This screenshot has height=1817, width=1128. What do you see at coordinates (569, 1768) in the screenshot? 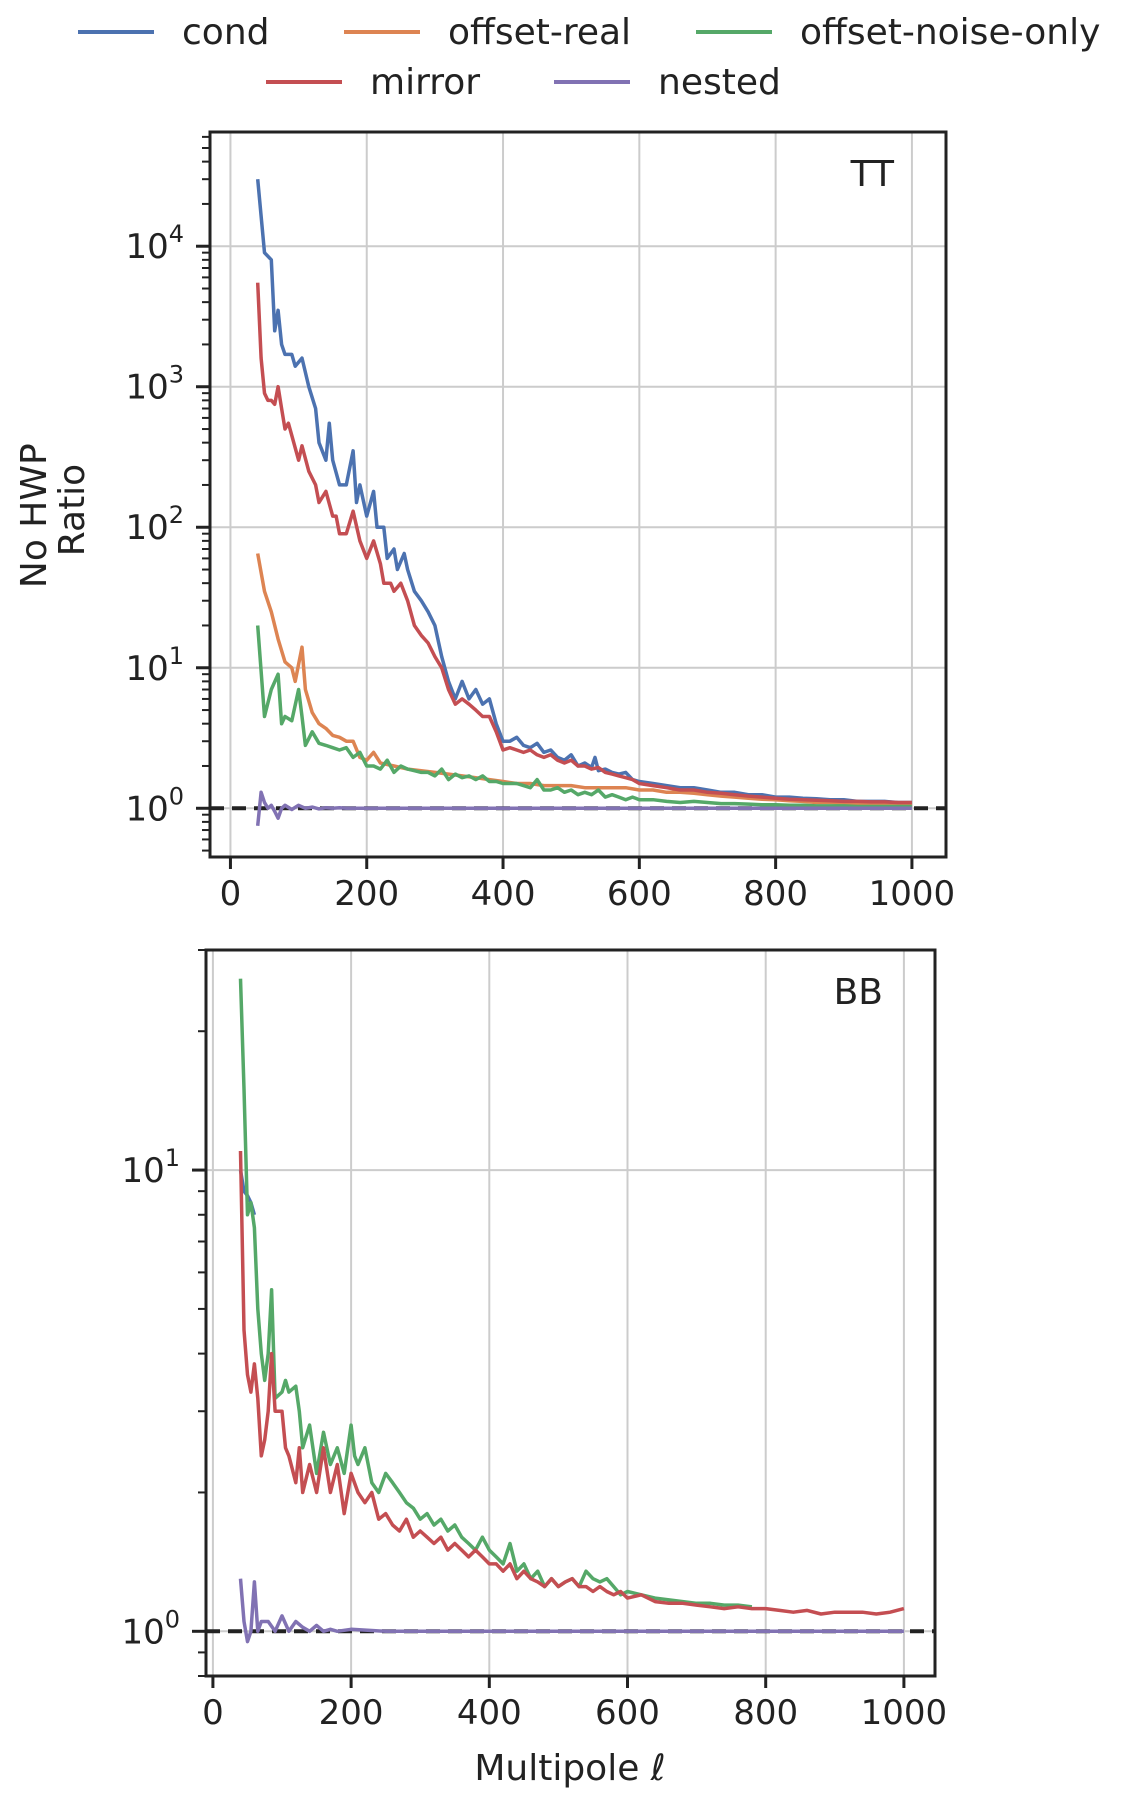
I see `x-axis-label: Multipole ℓ` at bounding box center [569, 1768].